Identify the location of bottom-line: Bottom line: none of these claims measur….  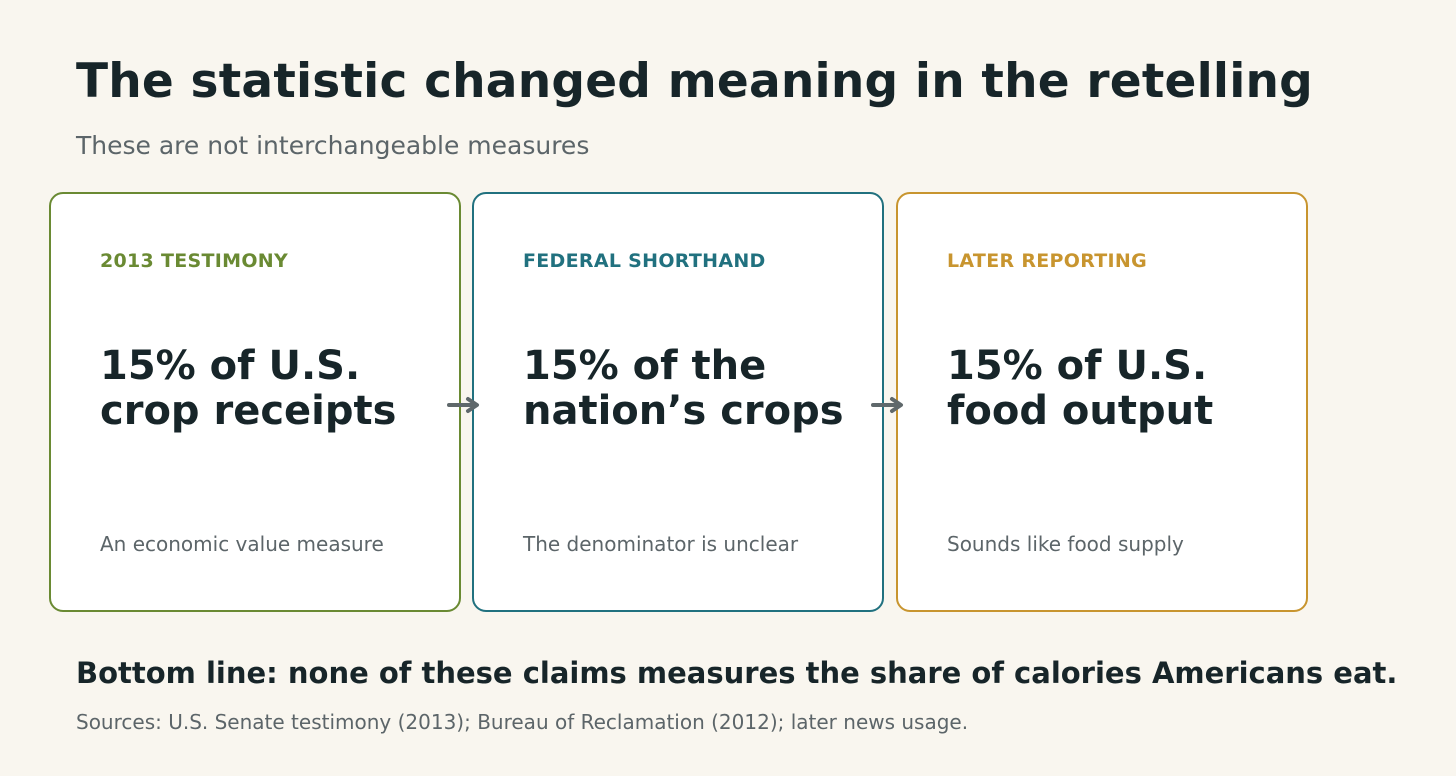
(737, 673).